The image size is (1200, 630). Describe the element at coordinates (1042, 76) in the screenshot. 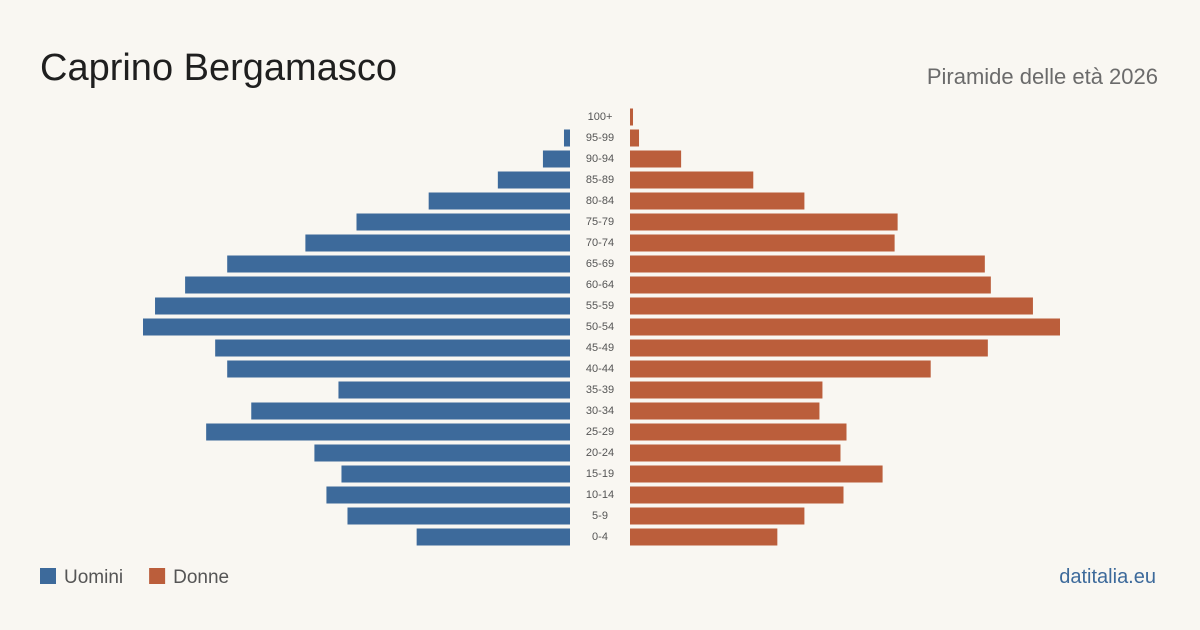

I see `chart-subtitle: Piramide delle età 2026` at that location.